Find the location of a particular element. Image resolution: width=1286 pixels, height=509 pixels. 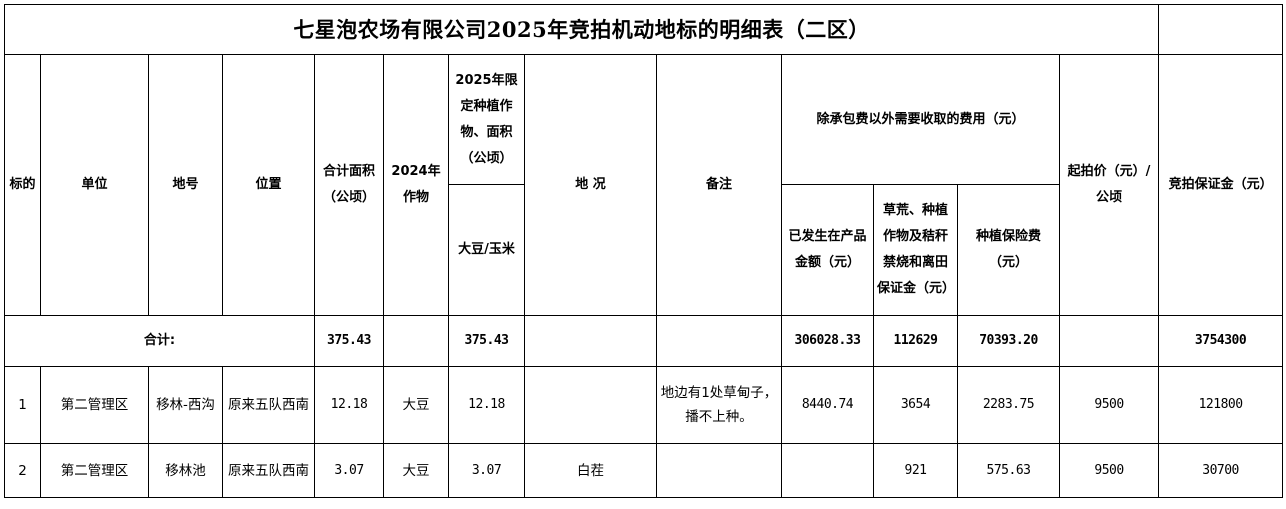

cell-fee-insurance: 2283.75 is located at coordinates (1008, 405).